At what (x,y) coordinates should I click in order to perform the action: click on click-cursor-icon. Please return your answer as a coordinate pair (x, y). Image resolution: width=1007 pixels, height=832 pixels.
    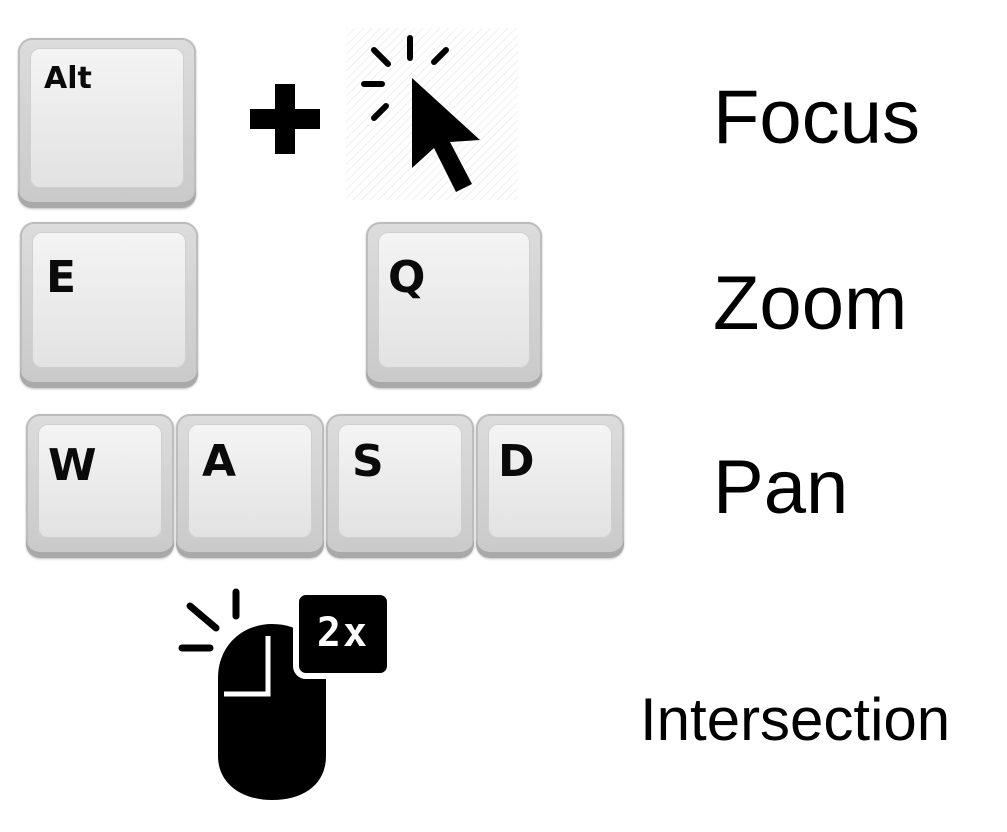
    Looking at the image, I should click on (432, 114).